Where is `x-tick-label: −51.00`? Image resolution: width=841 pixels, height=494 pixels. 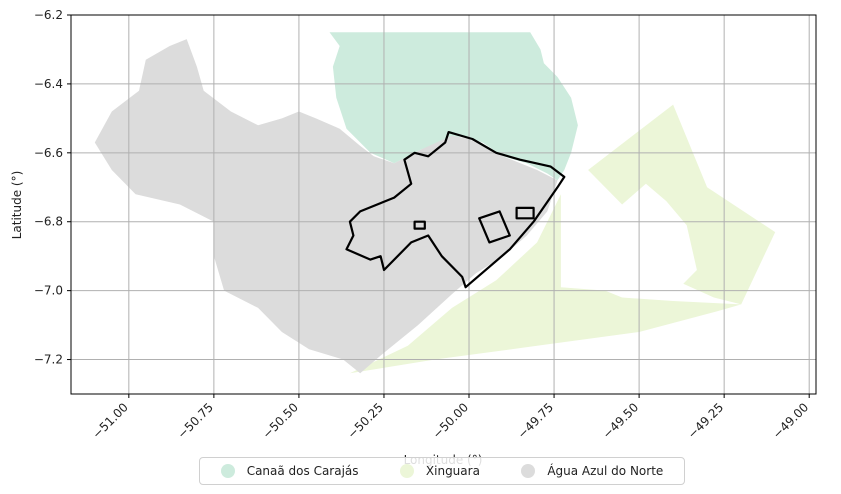
x-tick-label: −51.00 is located at coordinates (110, 420).